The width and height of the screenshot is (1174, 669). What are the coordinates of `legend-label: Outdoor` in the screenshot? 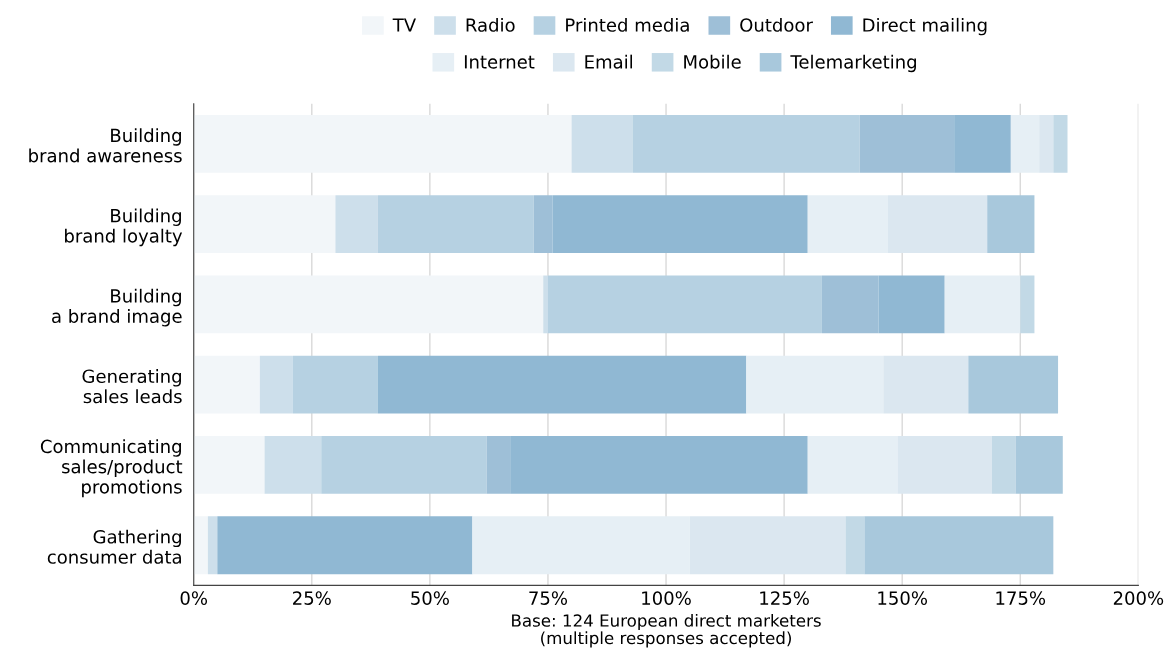 It's located at (776, 24).